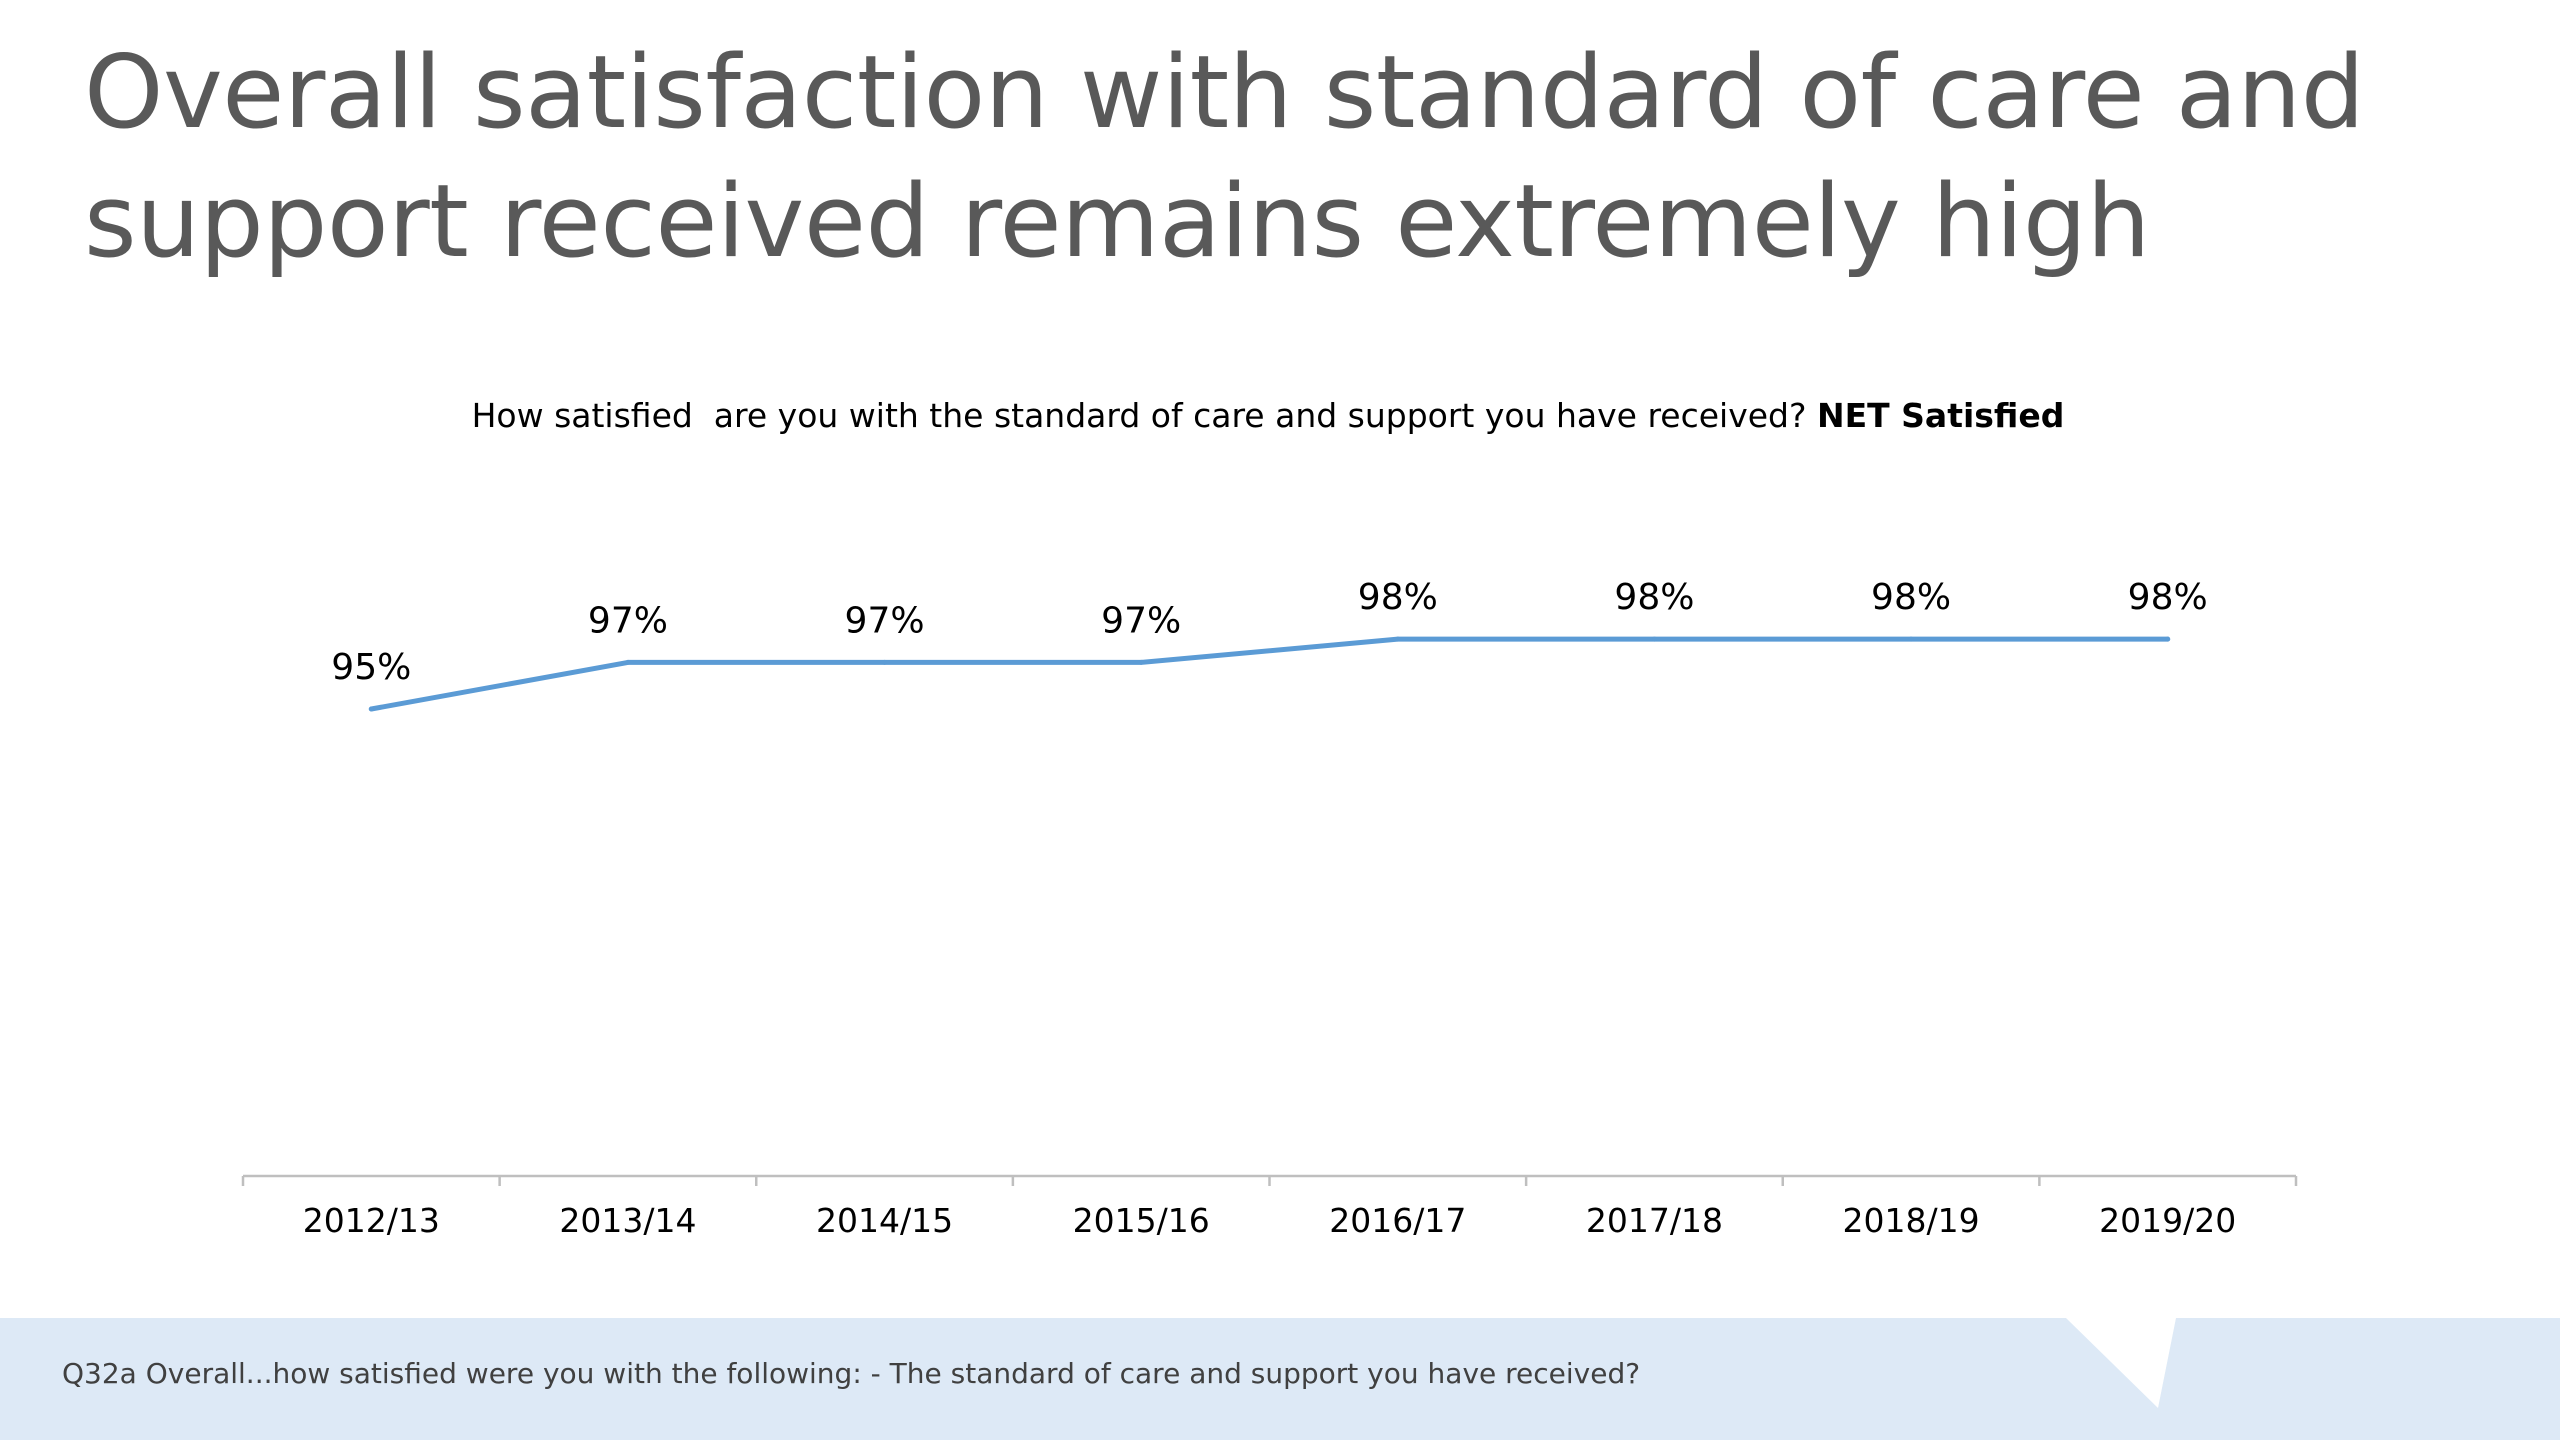 This screenshot has width=2560, height=1440. Describe the element at coordinates (1141, 620) in the screenshot. I see `data-label-2015-16: 97%` at that location.